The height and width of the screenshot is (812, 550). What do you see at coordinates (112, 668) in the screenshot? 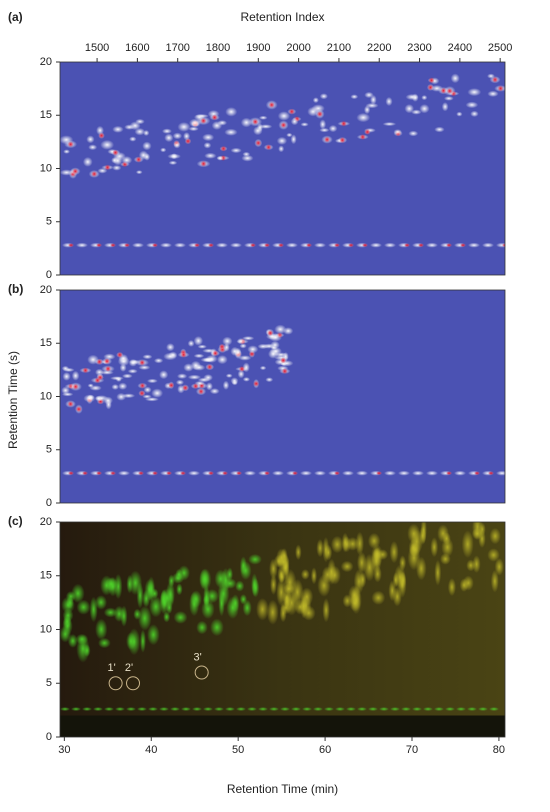
I see `annotation-label: 1'` at bounding box center [112, 668].